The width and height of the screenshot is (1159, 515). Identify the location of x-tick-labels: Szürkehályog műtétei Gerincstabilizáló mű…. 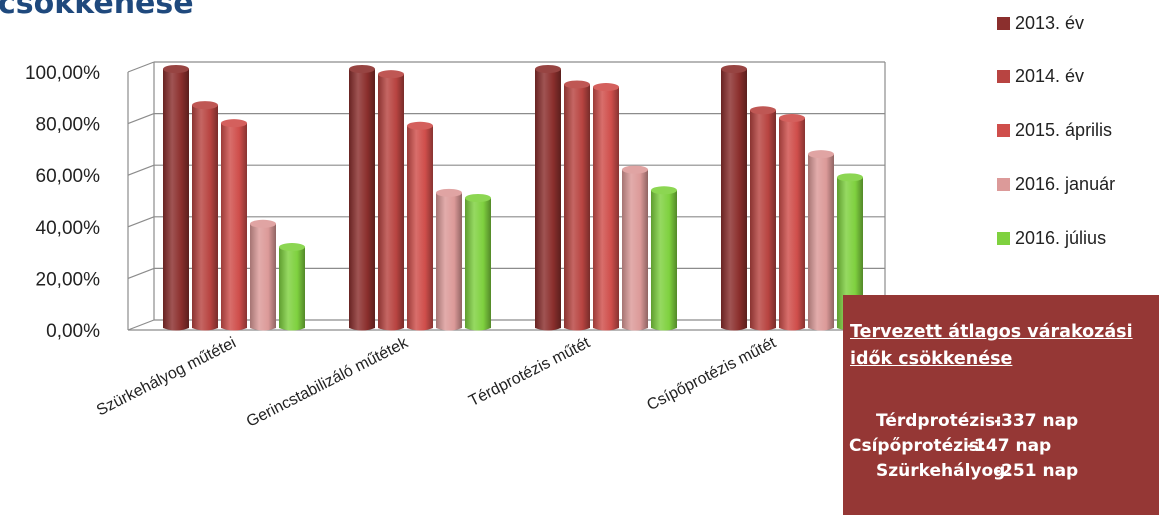
(436, 382).